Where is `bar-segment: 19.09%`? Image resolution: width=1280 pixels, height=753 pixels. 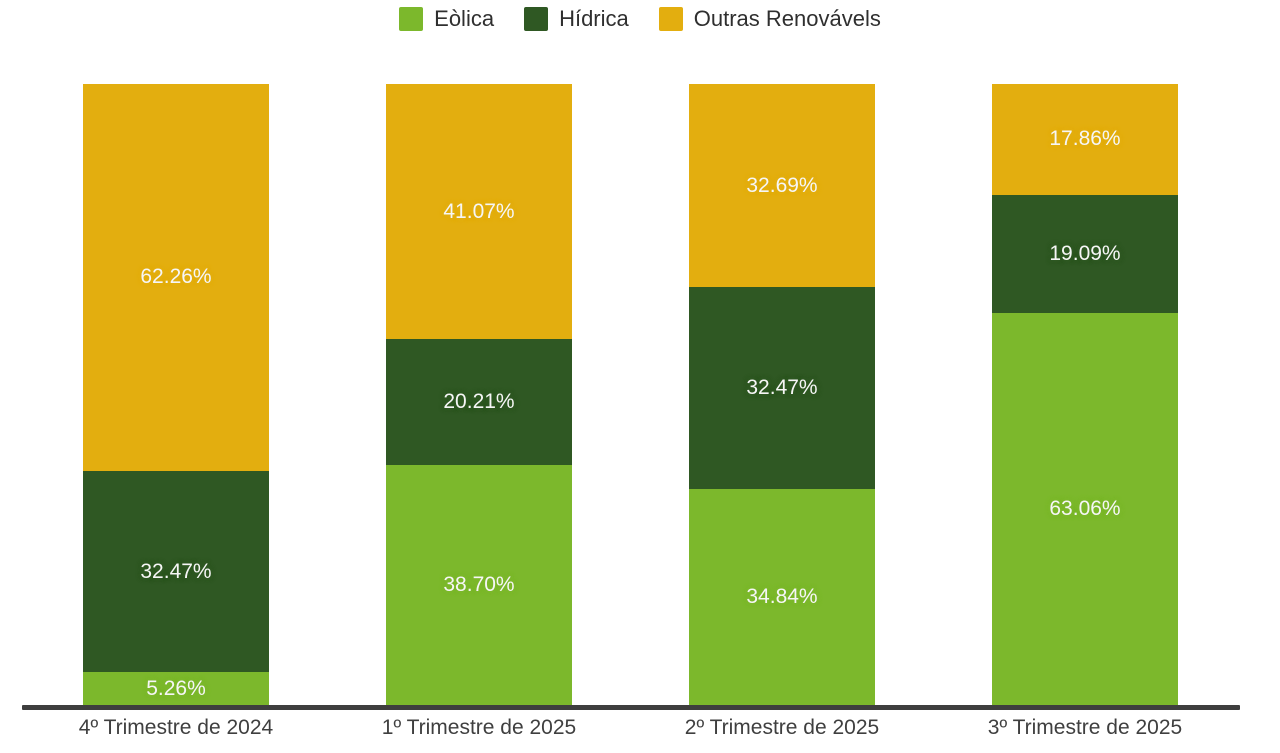 bar-segment: 19.09% is located at coordinates (1085, 254).